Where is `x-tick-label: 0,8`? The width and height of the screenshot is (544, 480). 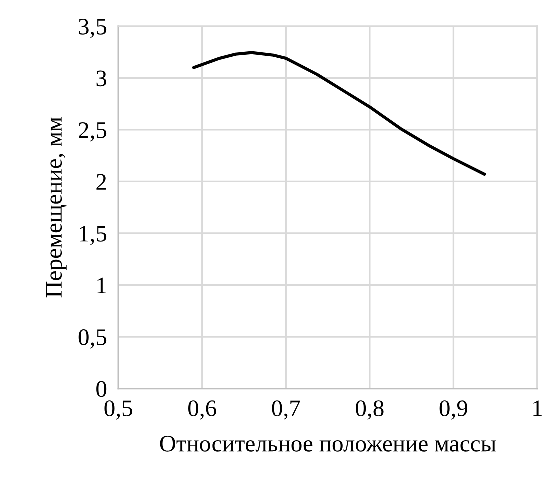 x-tick-label: 0,8 is located at coordinates (370, 410).